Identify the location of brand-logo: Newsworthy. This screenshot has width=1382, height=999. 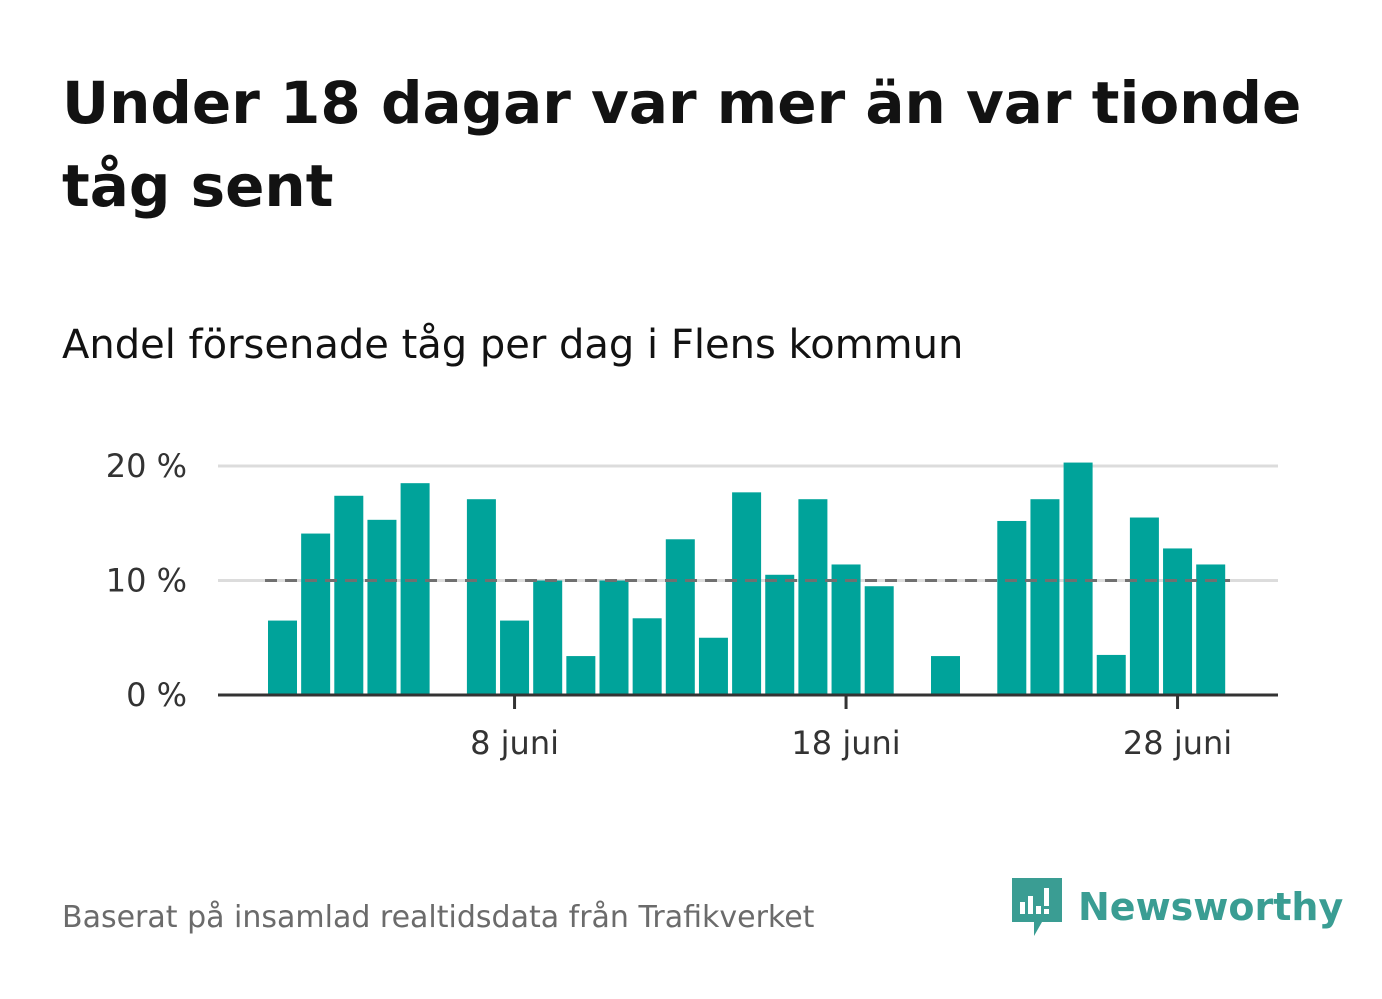
(1177, 907).